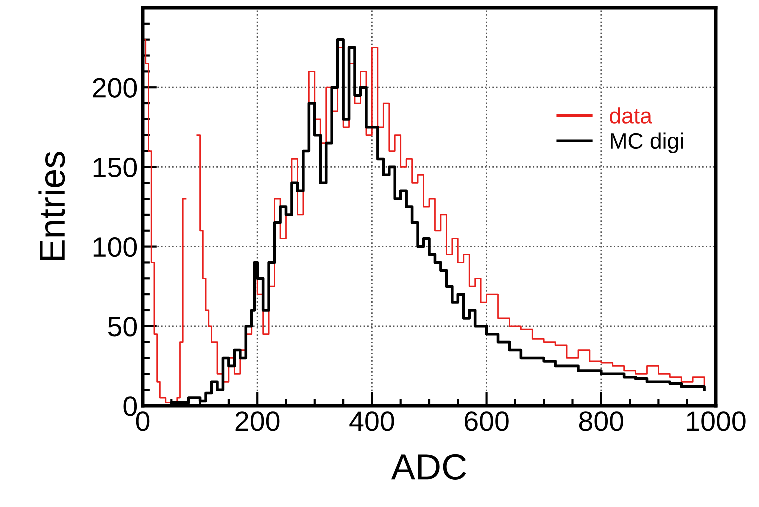  What do you see at coordinates (52, 206) in the screenshot?
I see `y-axis-title: Entries` at bounding box center [52, 206].